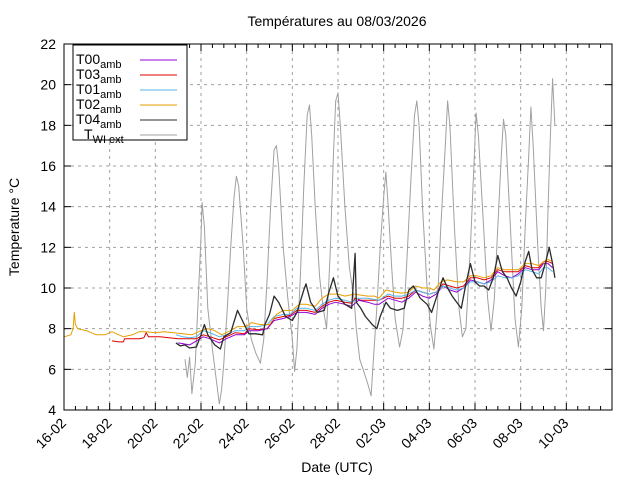 The width and height of the screenshot is (640, 480). What do you see at coordinates (337, 467) in the screenshot?
I see `x-axis-label: Date (UTC)` at bounding box center [337, 467].